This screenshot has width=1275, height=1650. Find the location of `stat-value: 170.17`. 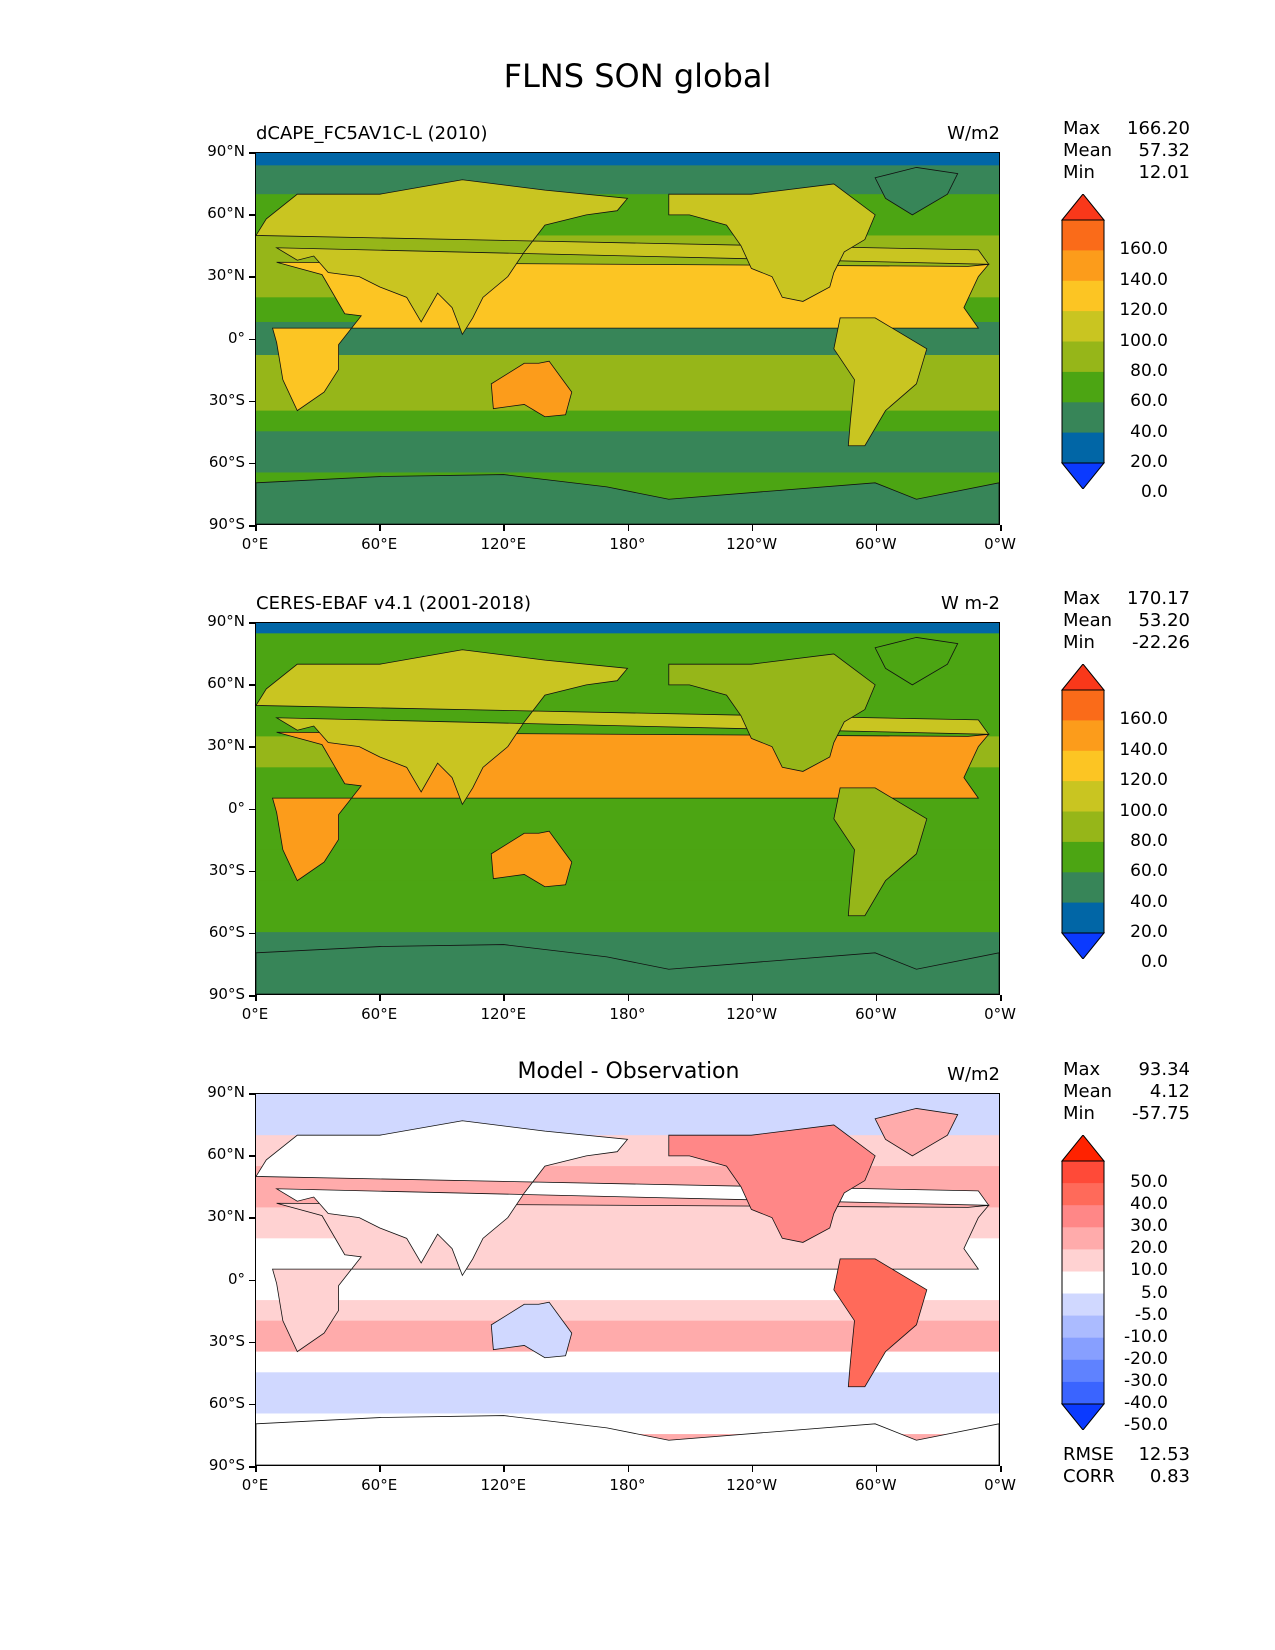

stat-value: 170.17 is located at coordinates (1158, 598).